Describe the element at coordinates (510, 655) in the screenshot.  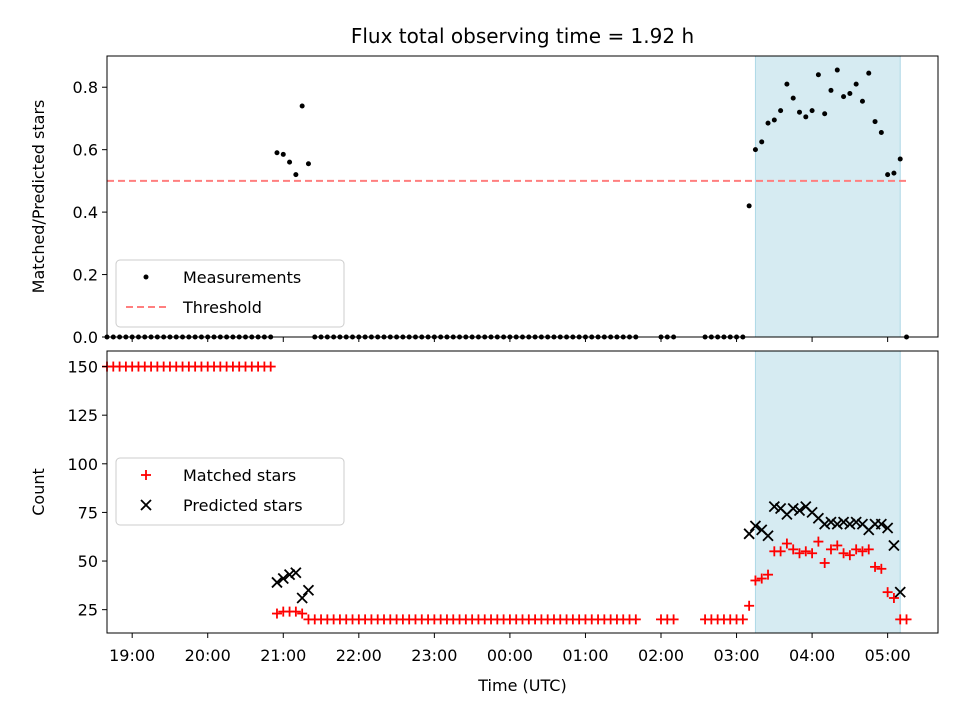
I see `x-tick-label: 00:00` at that location.